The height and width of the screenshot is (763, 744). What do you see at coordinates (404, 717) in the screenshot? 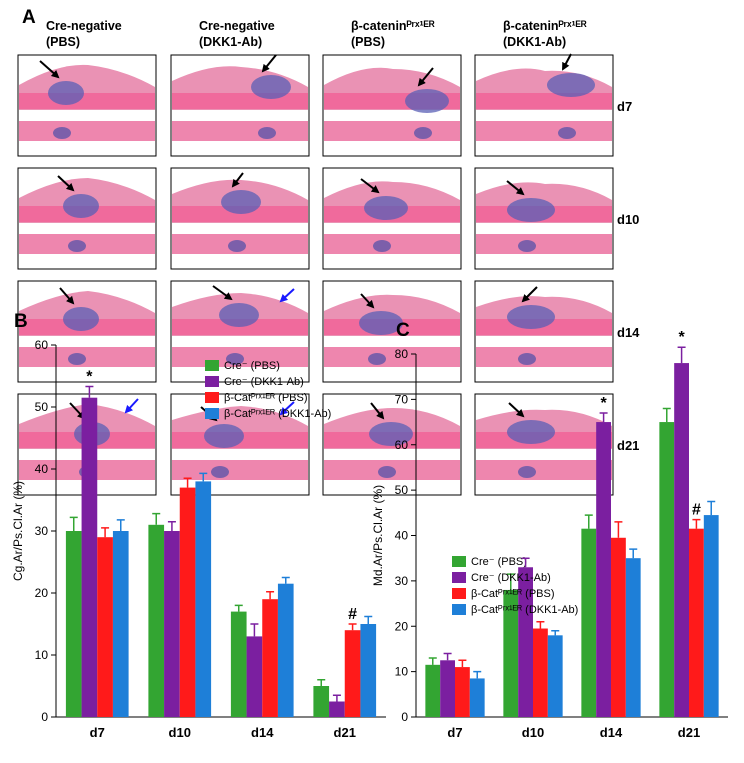
I see `y-tick-label: 0` at bounding box center [404, 717].